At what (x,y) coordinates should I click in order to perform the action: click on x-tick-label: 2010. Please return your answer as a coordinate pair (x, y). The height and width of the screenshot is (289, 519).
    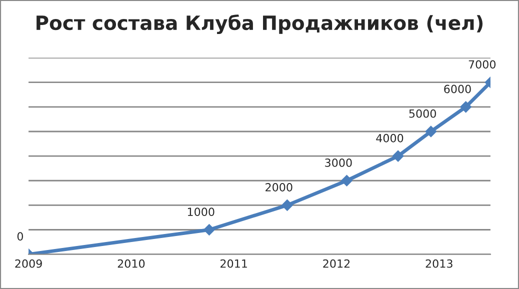
    Looking at the image, I should click on (131, 263).